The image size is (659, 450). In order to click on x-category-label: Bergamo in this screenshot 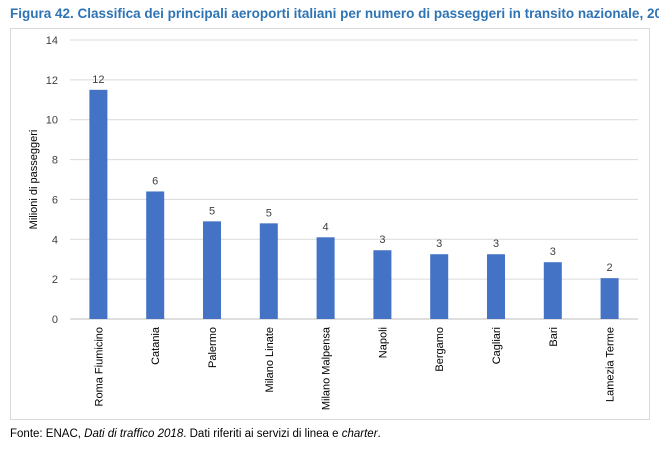, I will do `click(440, 349)`.